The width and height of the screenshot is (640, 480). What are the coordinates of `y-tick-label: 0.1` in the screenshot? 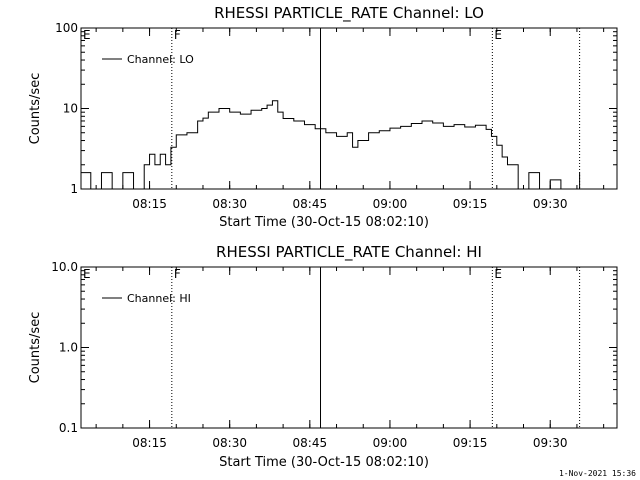 It's located at (68, 428).